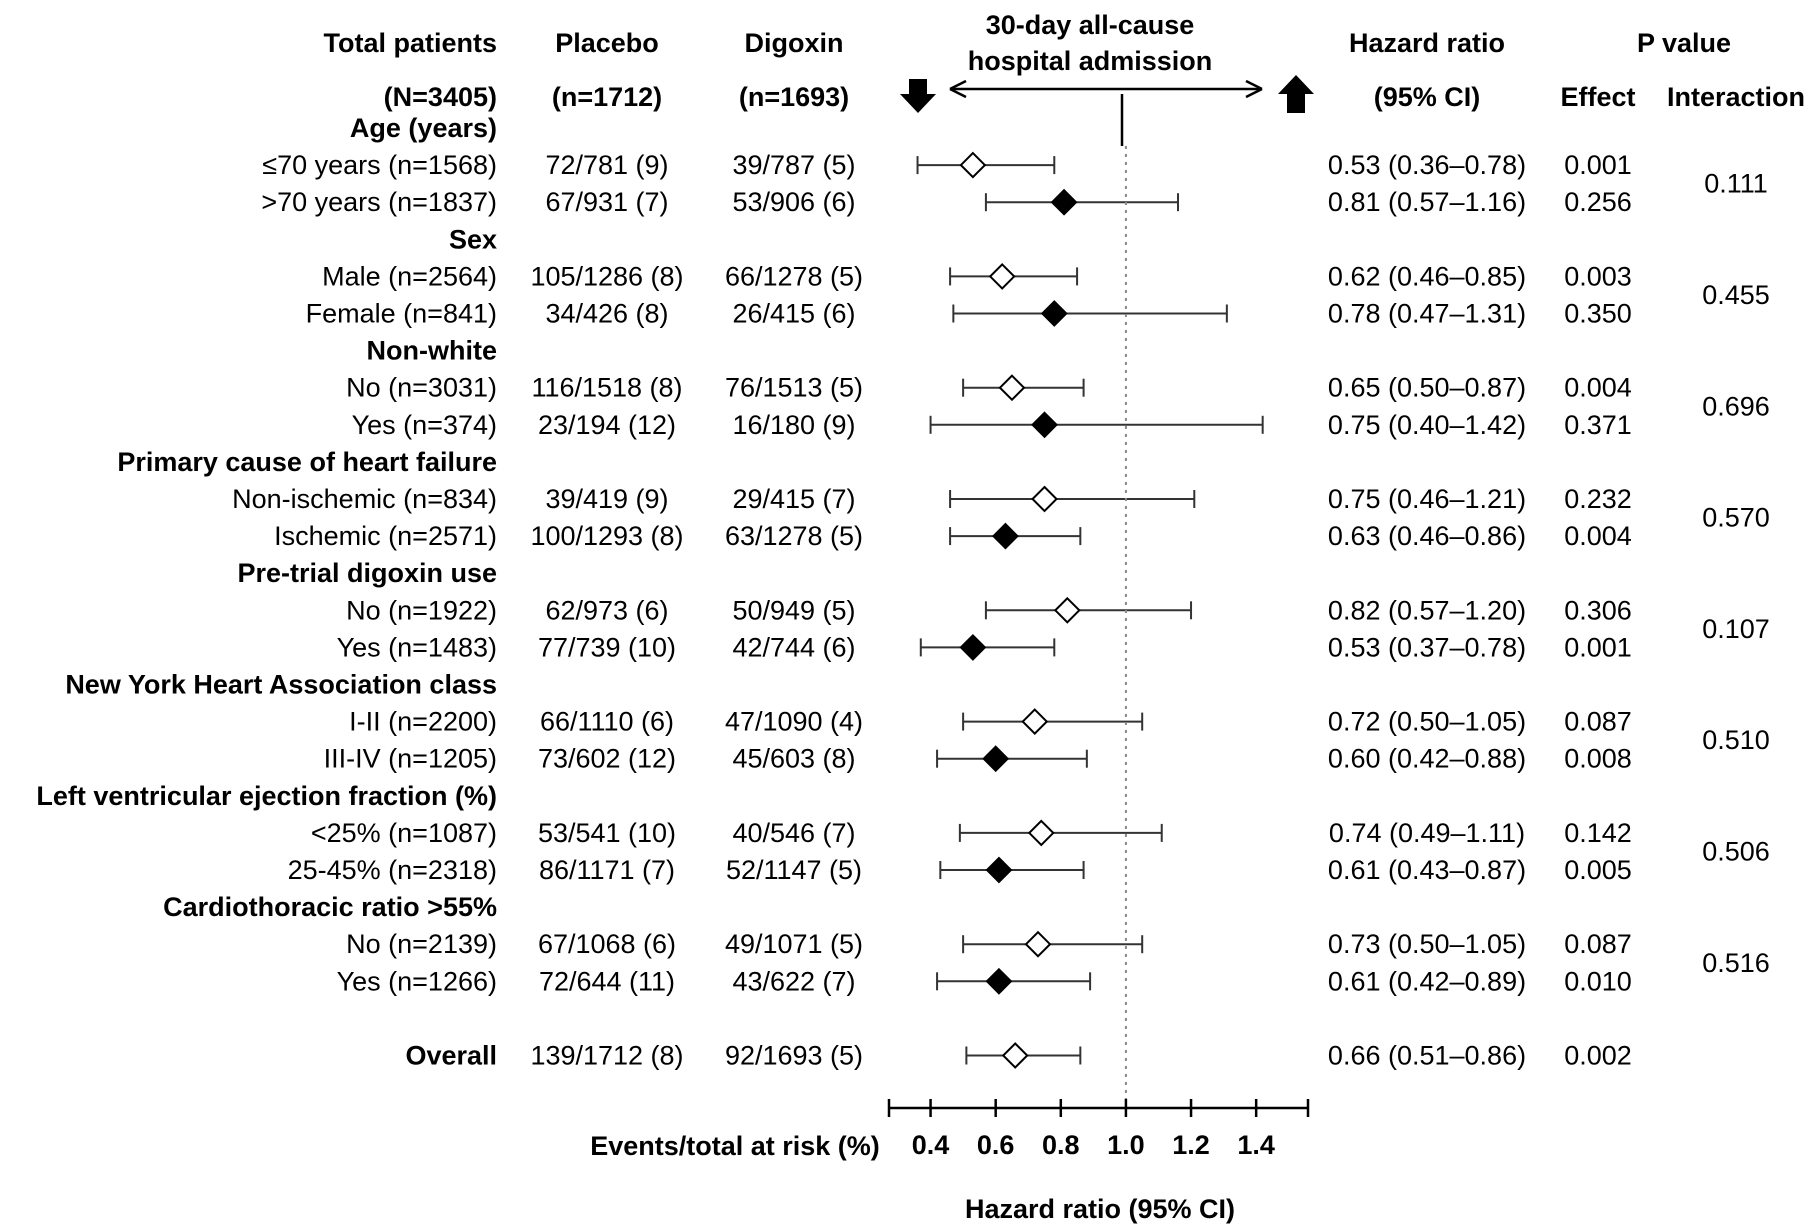 The height and width of the screenshot is (1225, 1818). Describe the element at coordinates (281, 685) in the screenshot. I see `group-5-heading: New York Heart Association class` at that location.